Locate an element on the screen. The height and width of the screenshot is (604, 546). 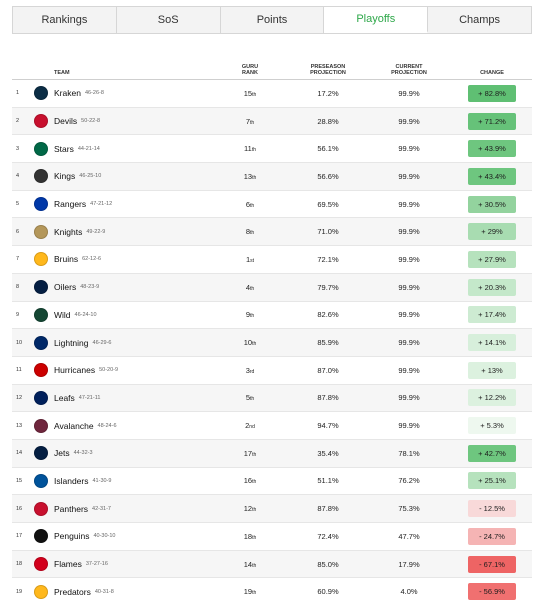
team-name: Panthers is located at coordinates (71, 508).